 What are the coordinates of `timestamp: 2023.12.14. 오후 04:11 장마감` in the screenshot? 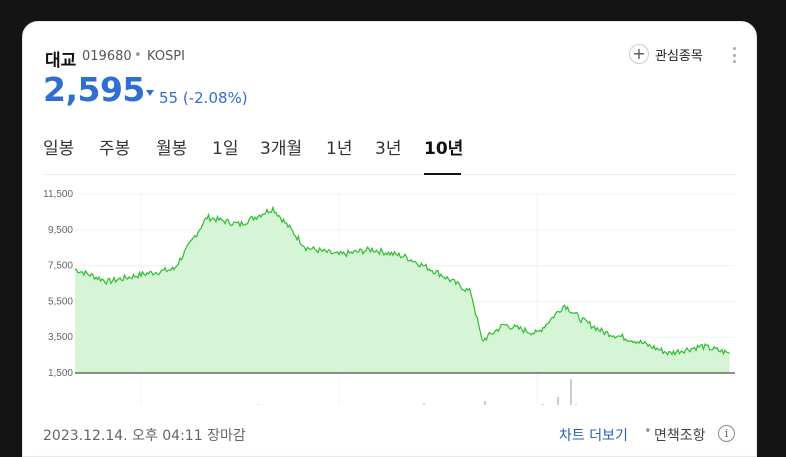 It's located at (144, 436).